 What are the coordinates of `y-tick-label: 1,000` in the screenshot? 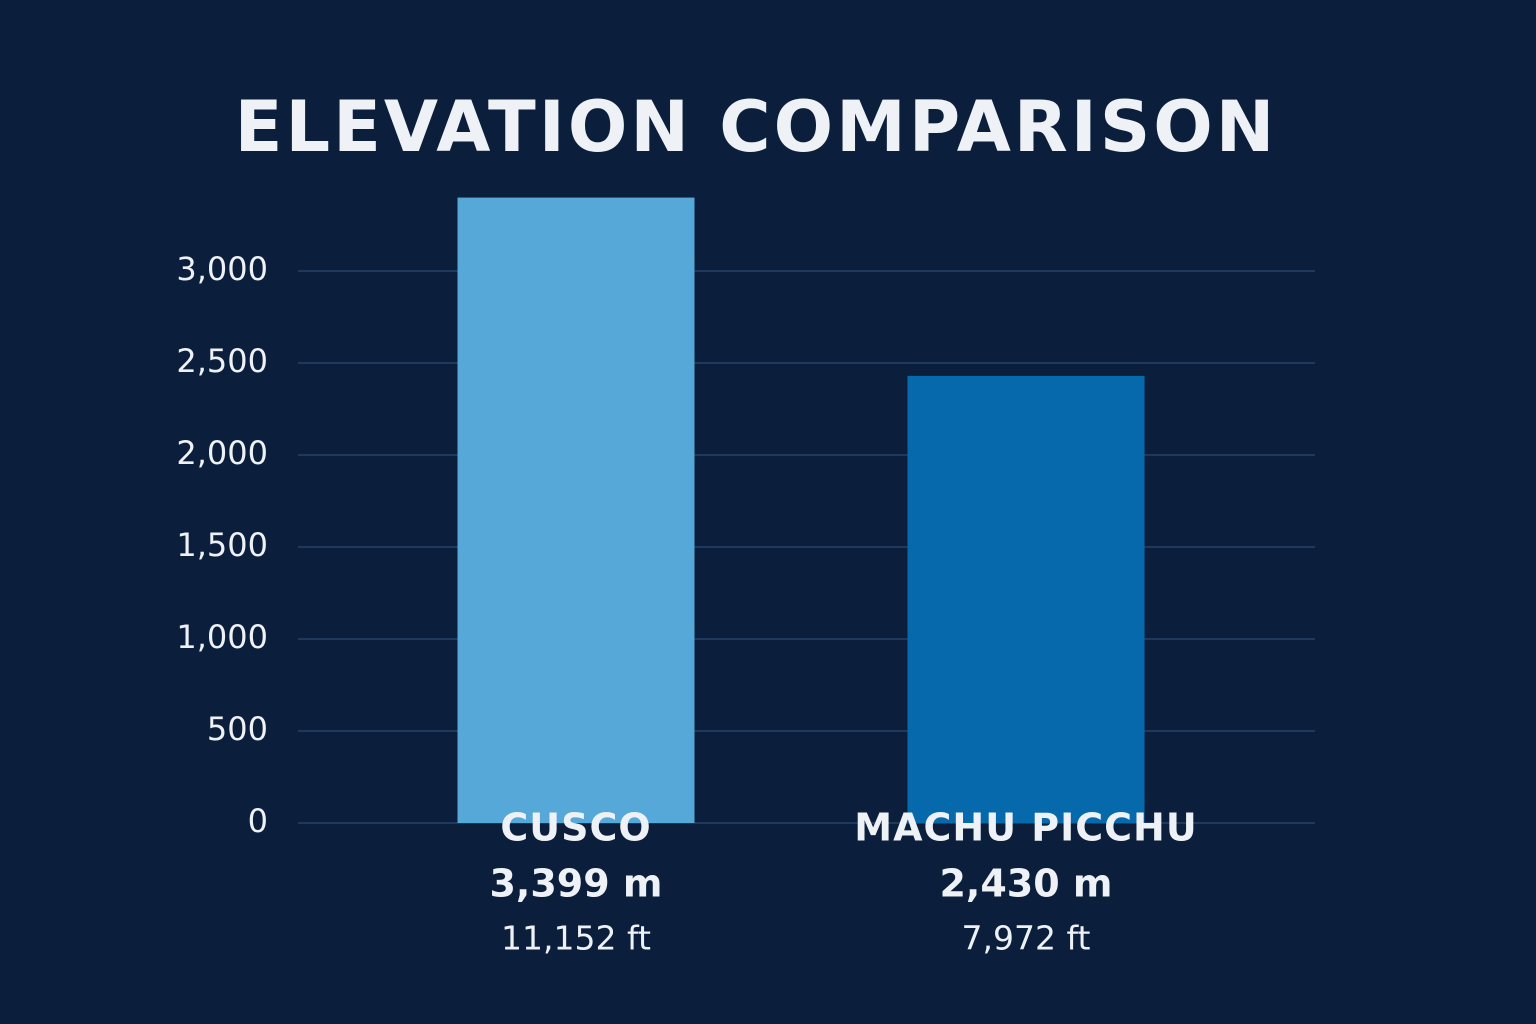 It's located at (222, 637).